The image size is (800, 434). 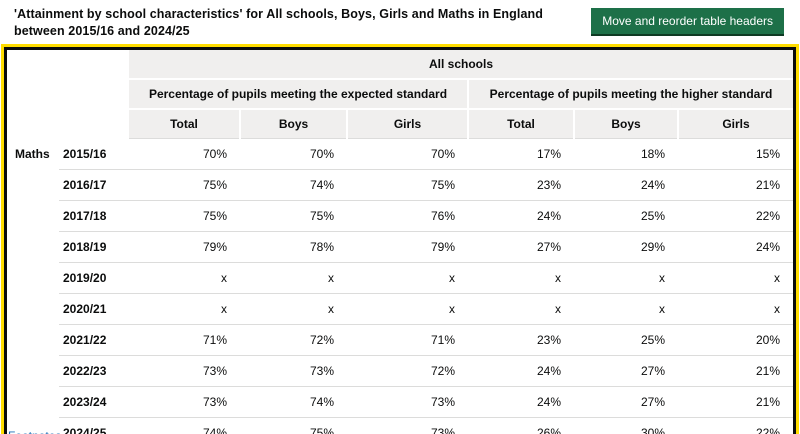 I want to click on data-cell: 29%, so click(x=626, y=247).